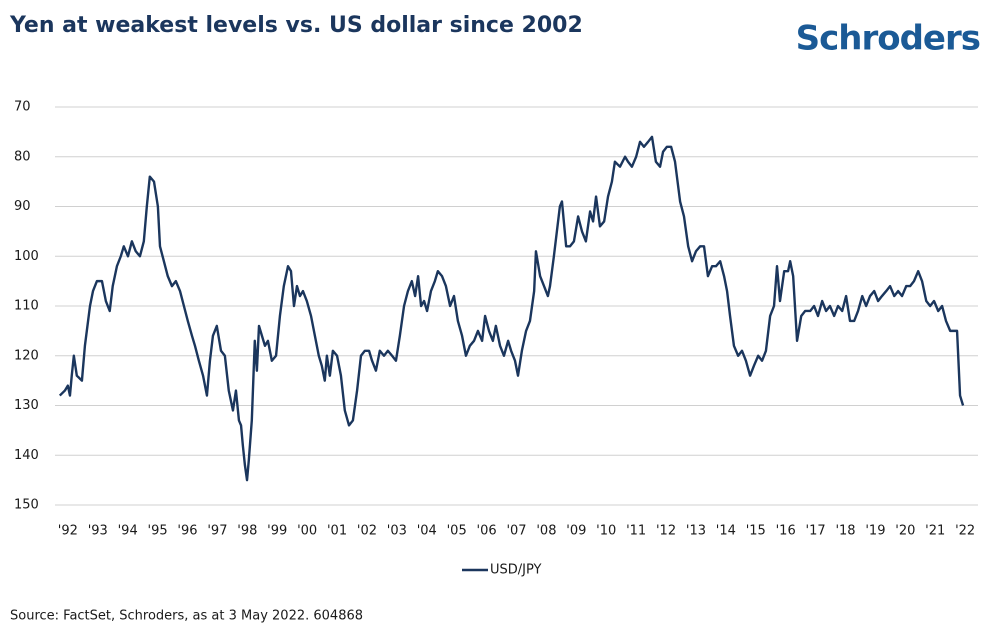 The image size is (1000, 637). Describe the element at coordinates (888, 39) in the screenshot. I see `logo: Schroders` at that location.